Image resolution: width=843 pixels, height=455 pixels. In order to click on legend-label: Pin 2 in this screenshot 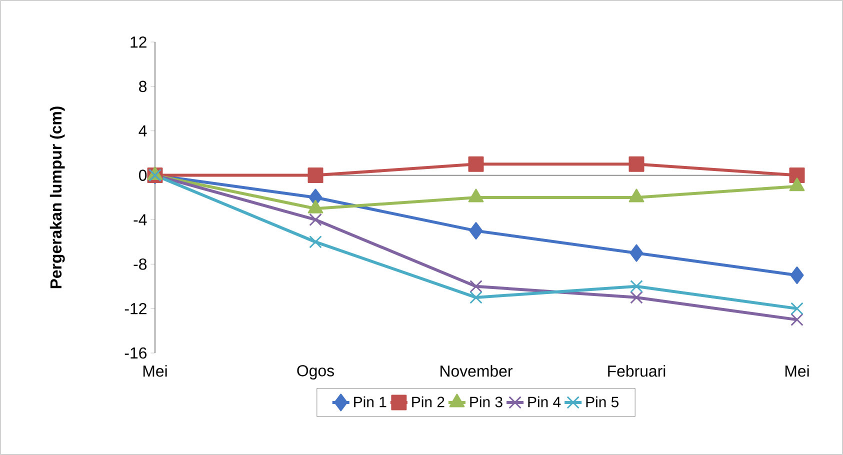, I will do `click(428, 402)`.